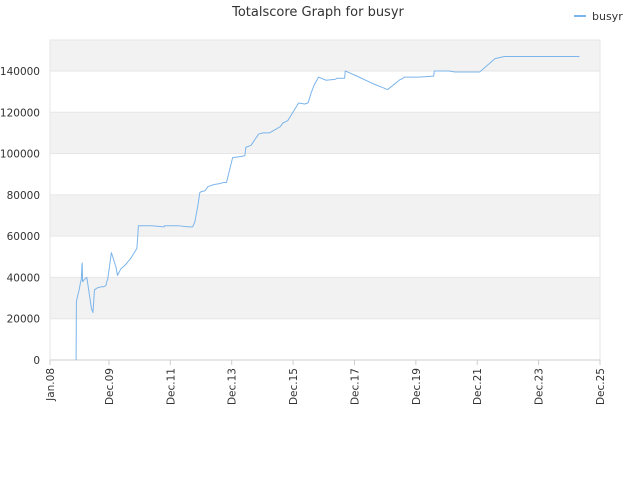  I want to click on y-tick-label: 120000, so click(20, 113).